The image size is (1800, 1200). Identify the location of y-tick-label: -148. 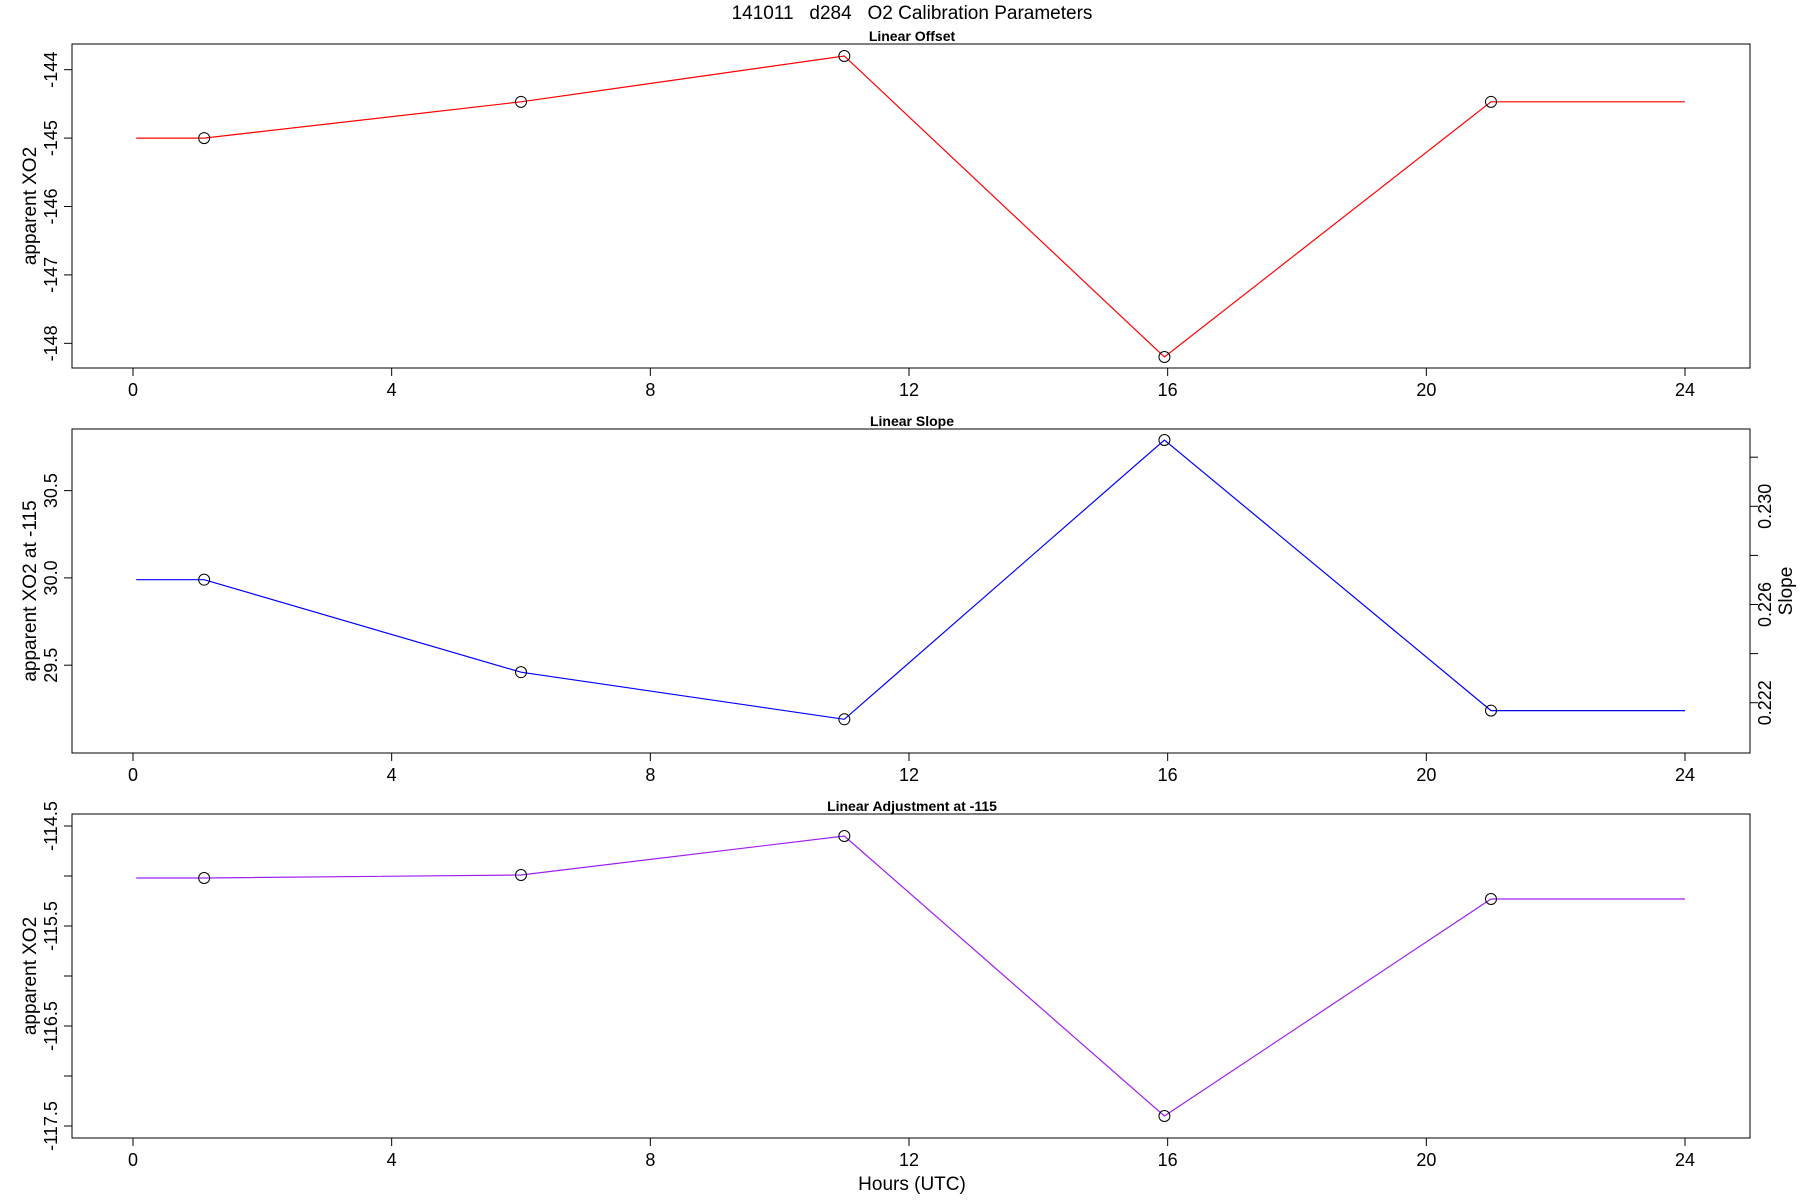
(51, 343).